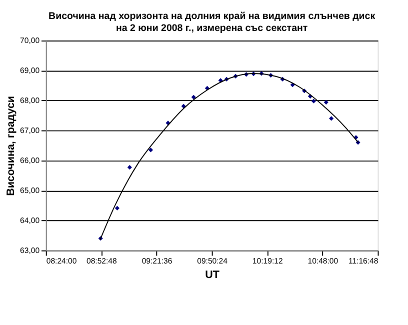  I want to click on y-tick-label: 64,00, so click(30, 220).